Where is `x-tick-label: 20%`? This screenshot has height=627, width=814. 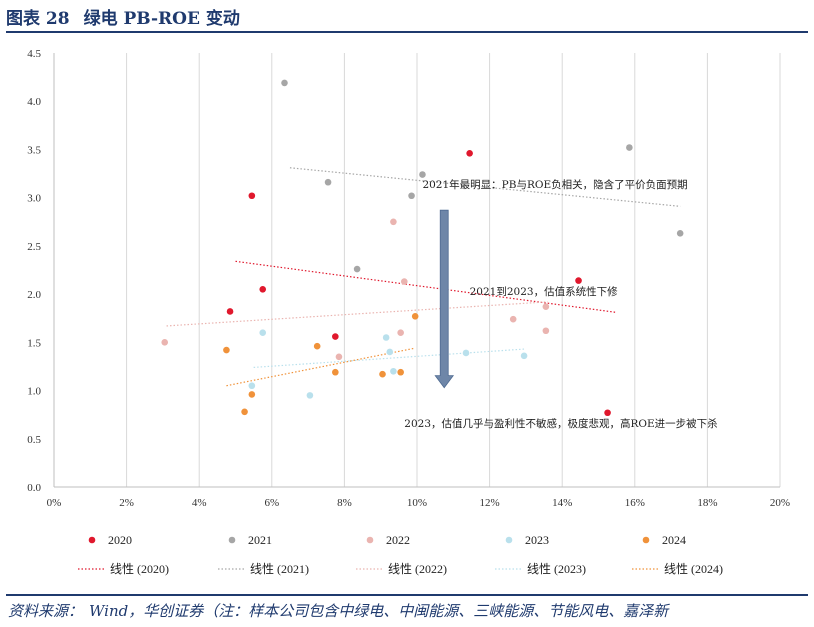 x-tick-label: 20% is located at coordinates (780, 503).